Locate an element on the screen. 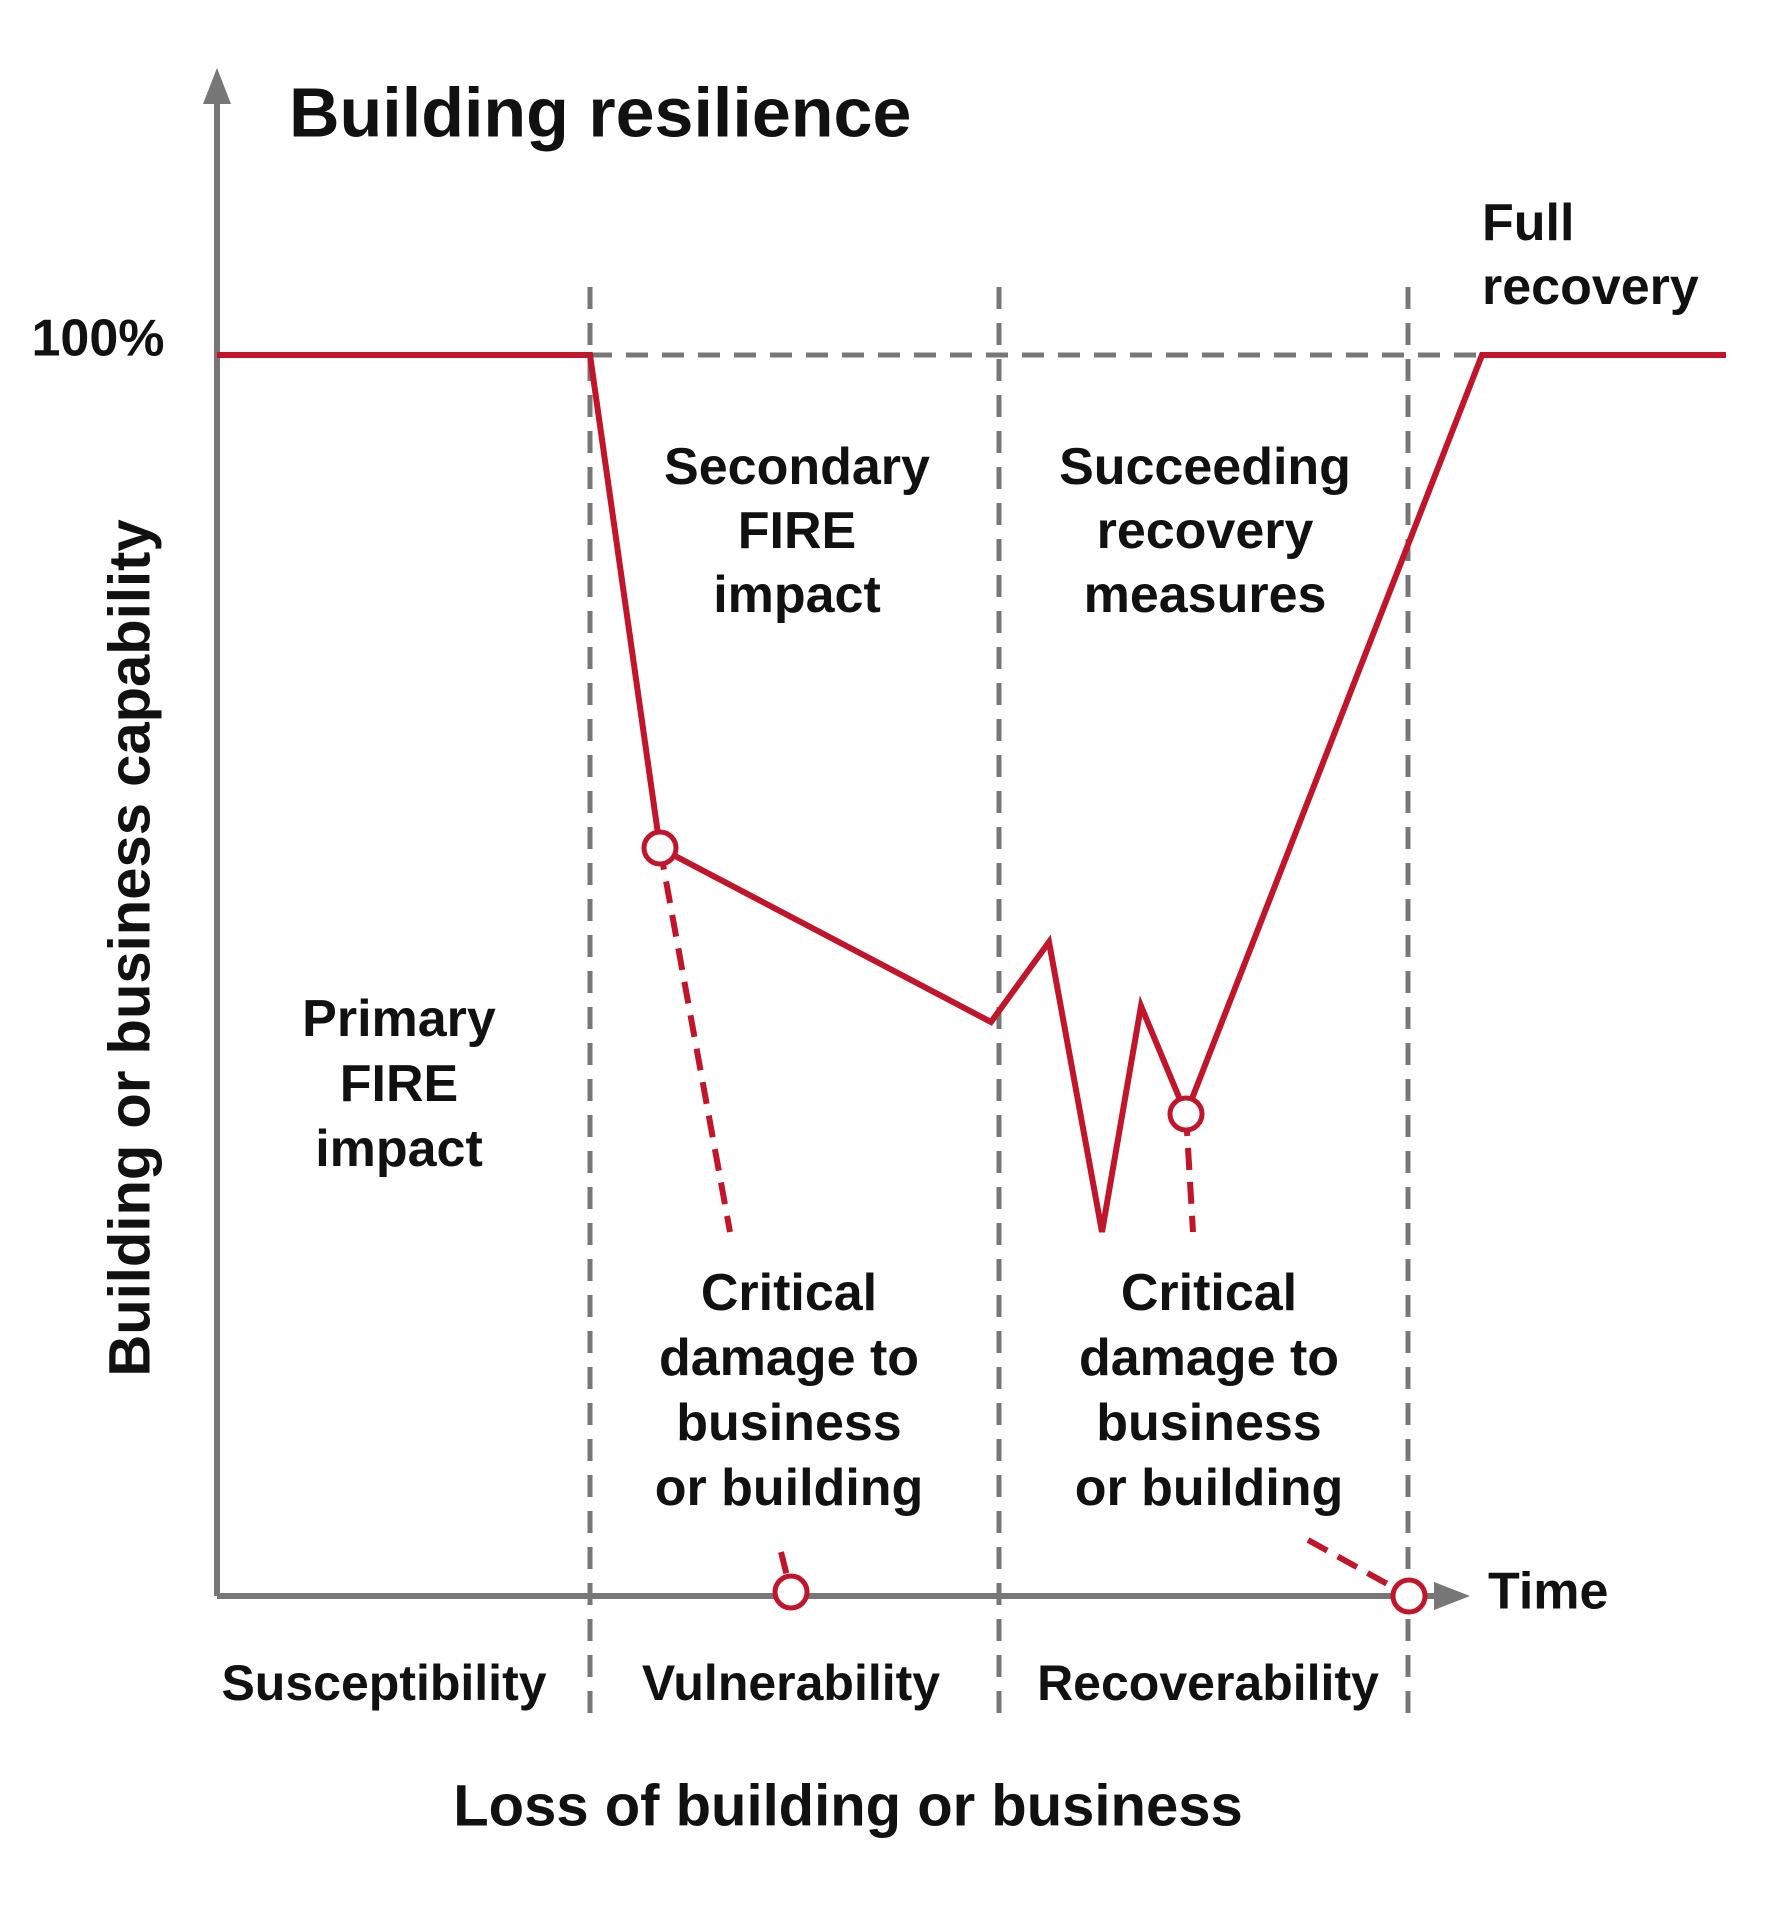  x-axis-label: Loss of building or business is located at coordinates (848, 1805).